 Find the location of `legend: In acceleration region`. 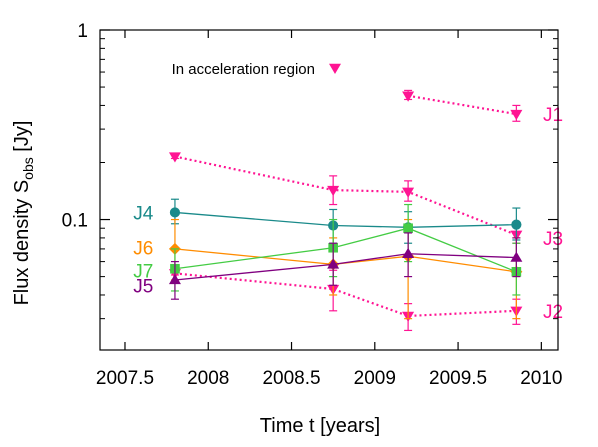

legend: In acceleration region is located at coordinates (256, 69).